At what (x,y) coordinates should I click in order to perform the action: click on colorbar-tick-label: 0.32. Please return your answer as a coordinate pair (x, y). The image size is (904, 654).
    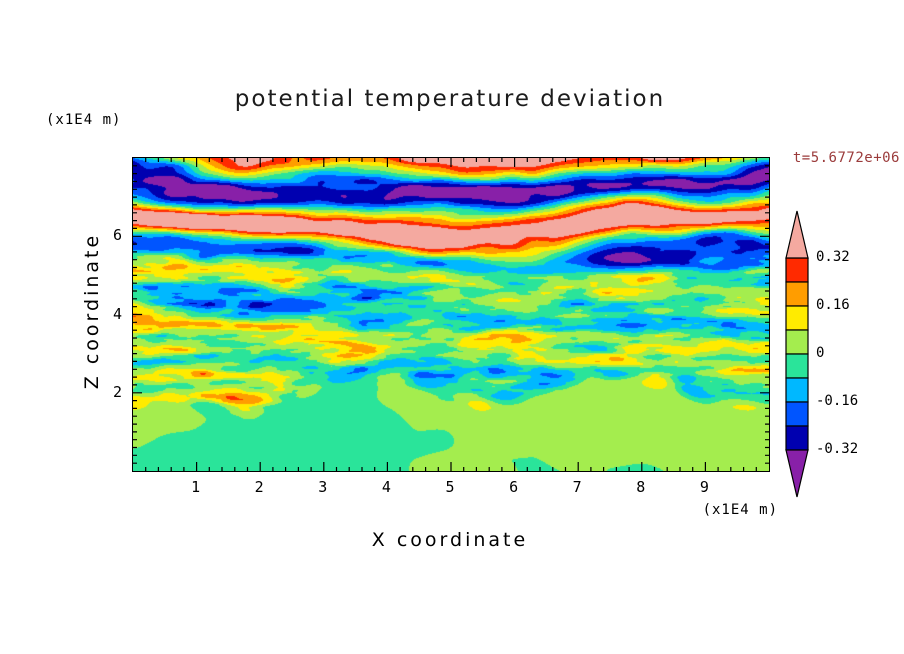
    Looking at the image, I should click on (833, 257).